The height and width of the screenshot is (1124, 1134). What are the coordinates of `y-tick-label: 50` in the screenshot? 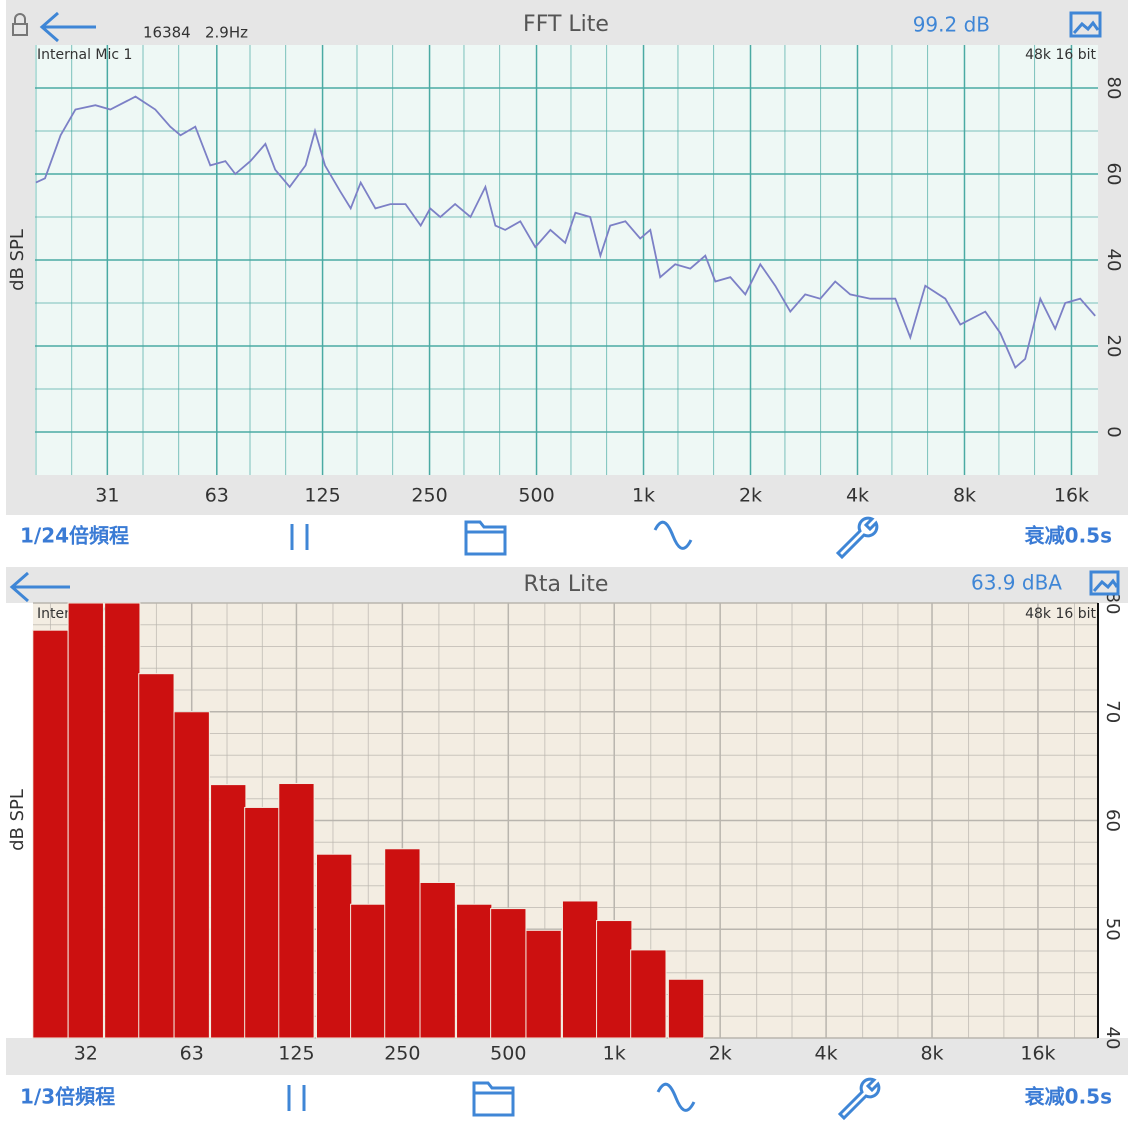 It's located at (1112, 929).